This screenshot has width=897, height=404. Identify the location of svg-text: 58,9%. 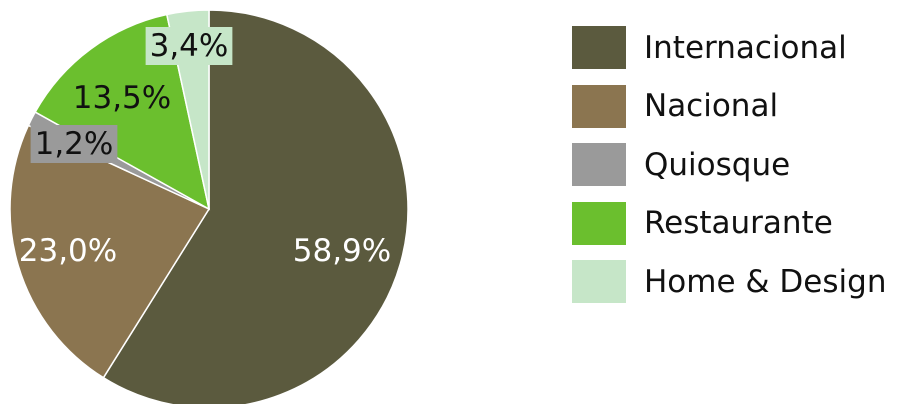
(342, 251).